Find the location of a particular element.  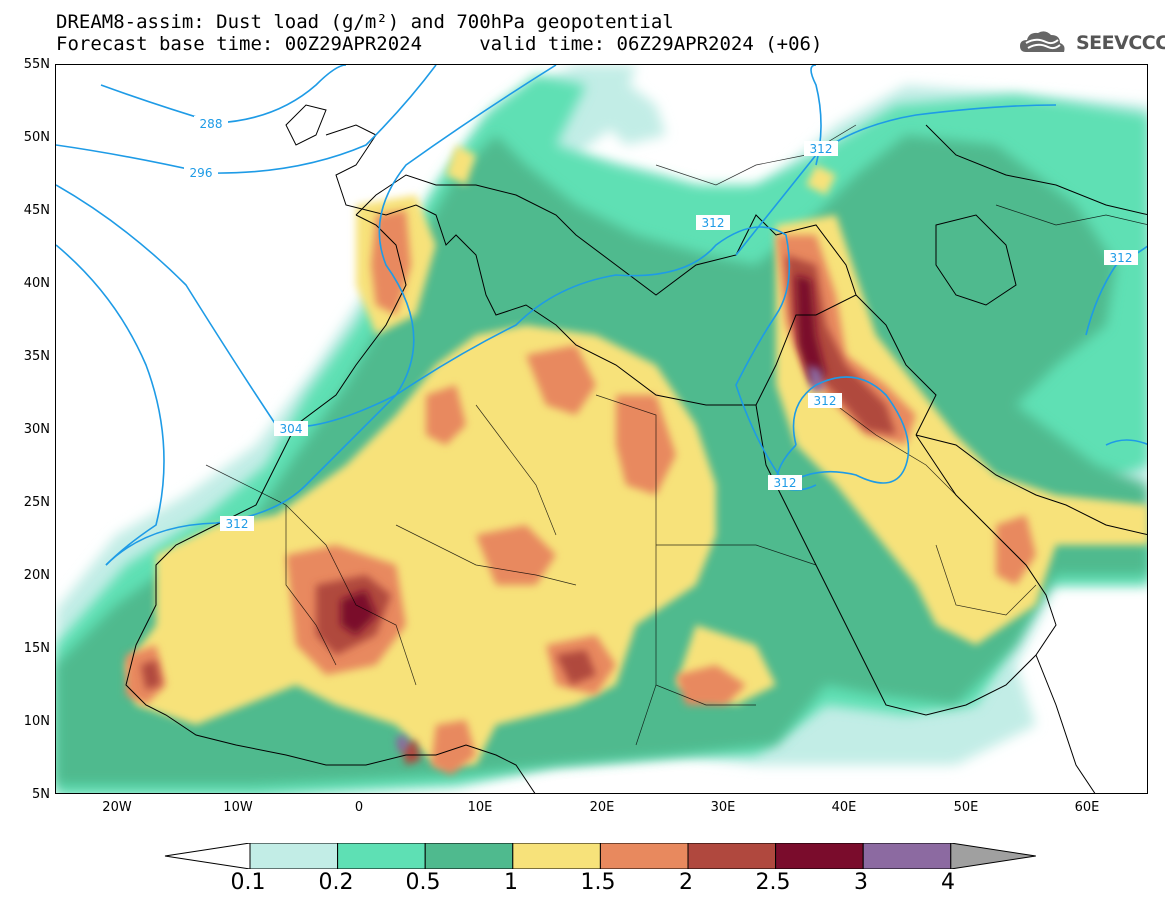

lat-label: 40N is located at coordinates (36, 283).